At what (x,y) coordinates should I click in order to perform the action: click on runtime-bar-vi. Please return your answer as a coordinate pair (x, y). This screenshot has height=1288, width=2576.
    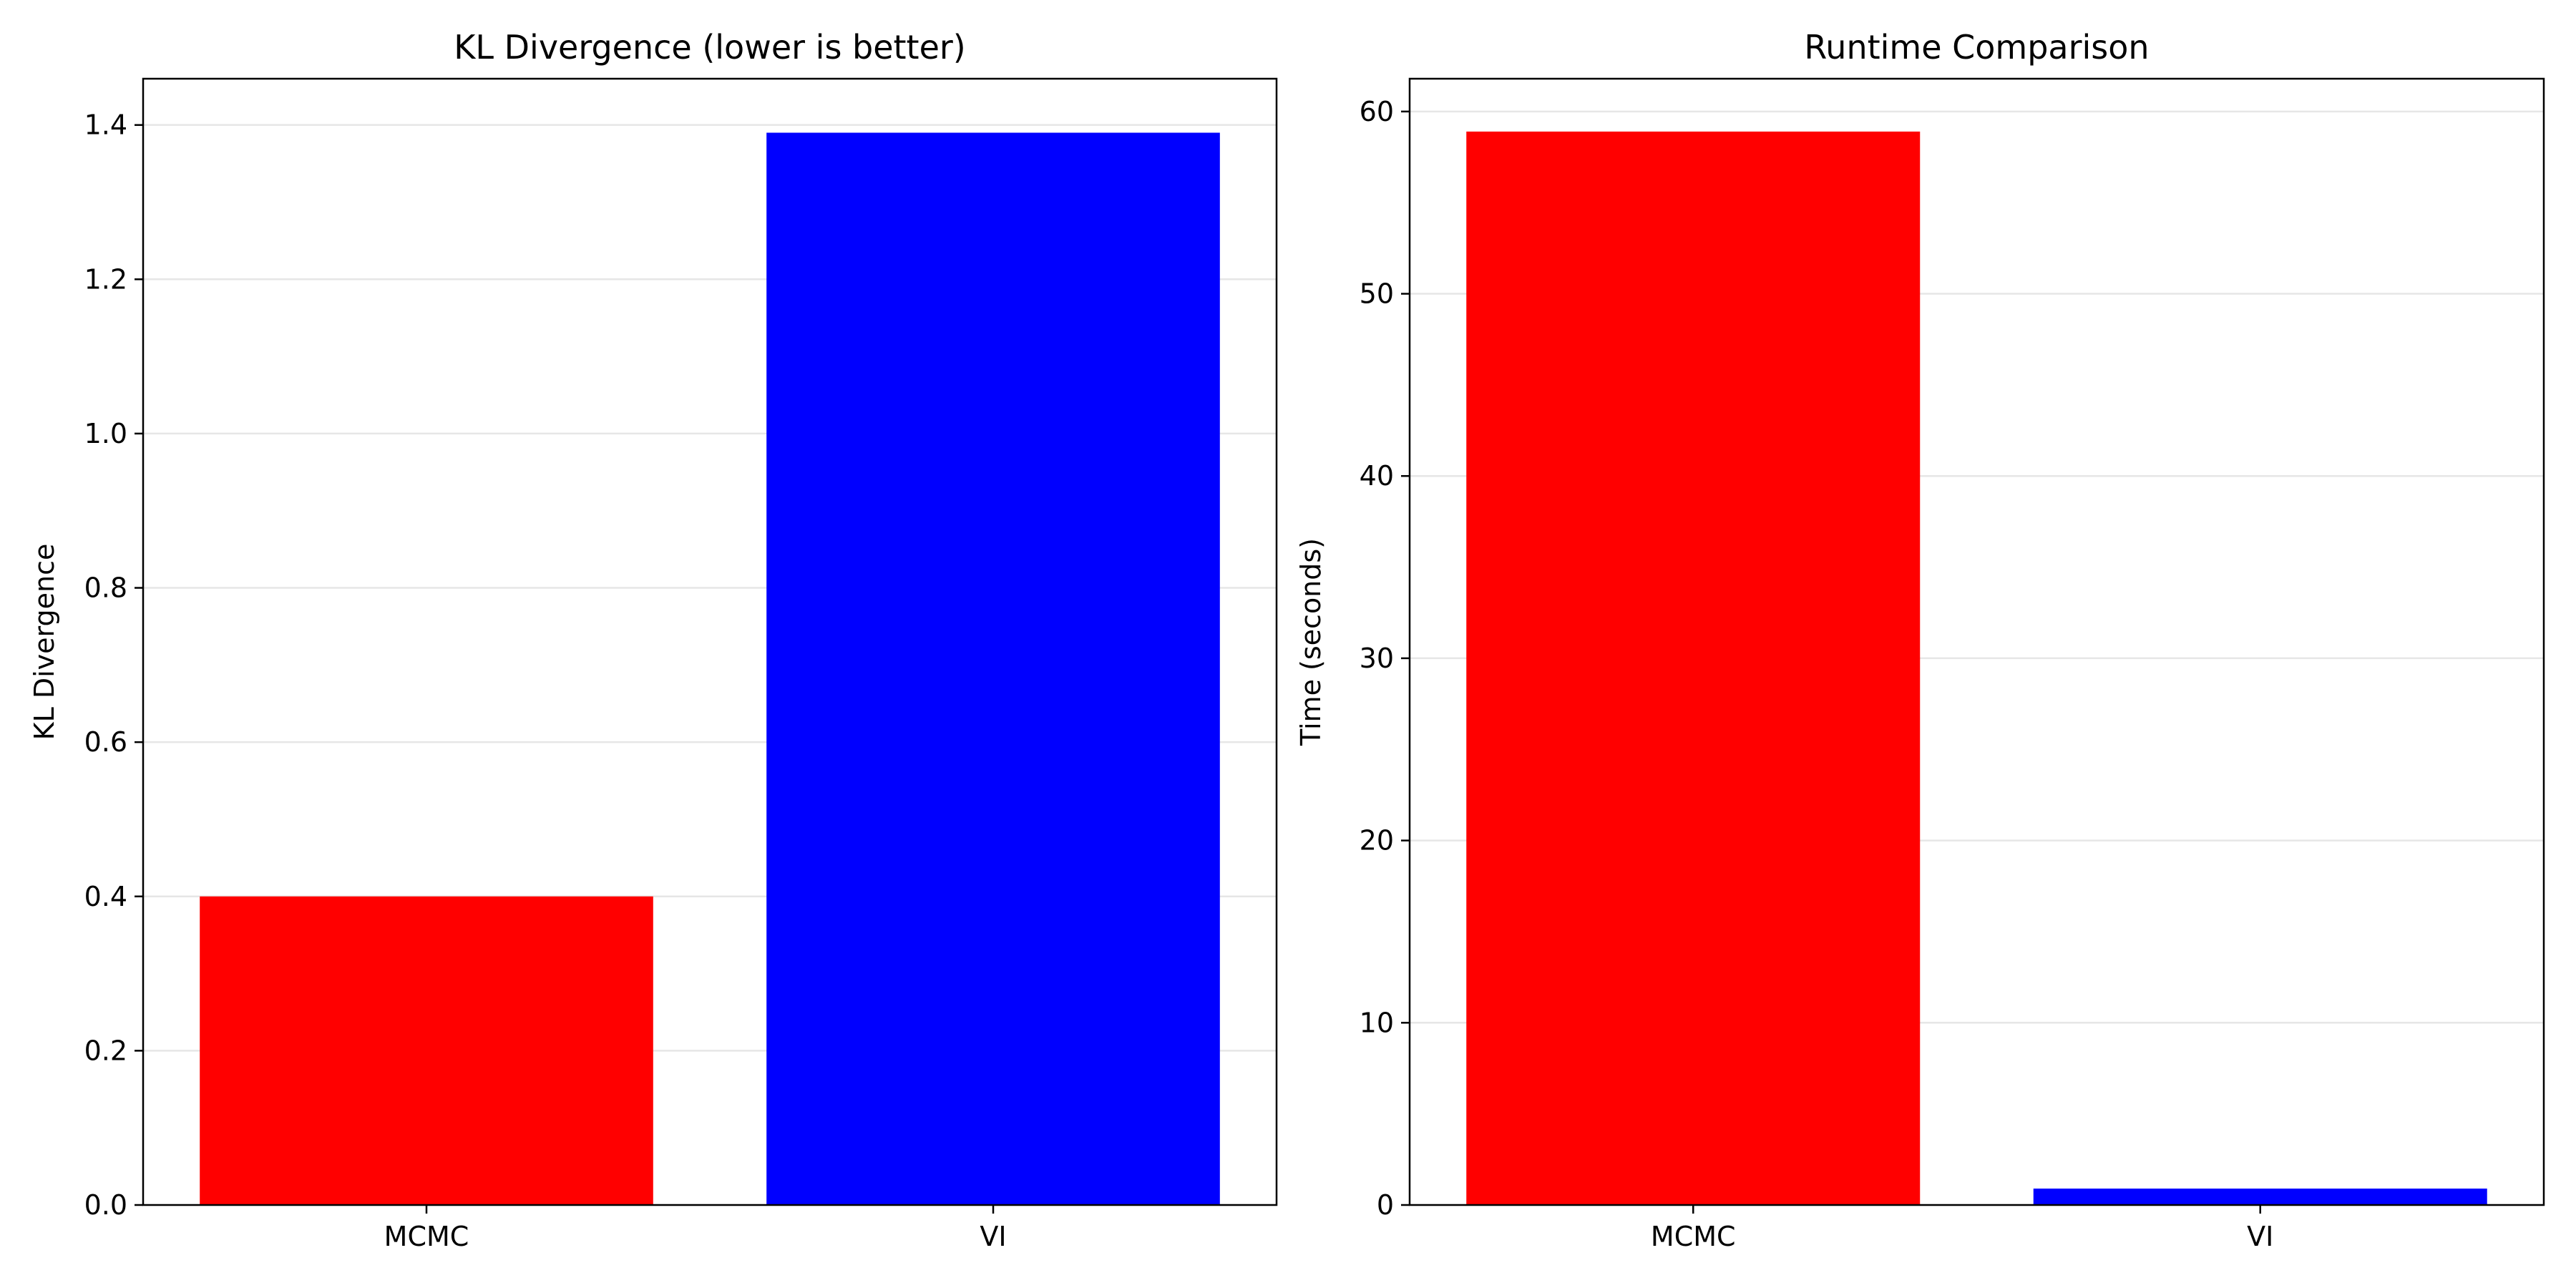
    Looking at the image, I should click on (2260, 1197).